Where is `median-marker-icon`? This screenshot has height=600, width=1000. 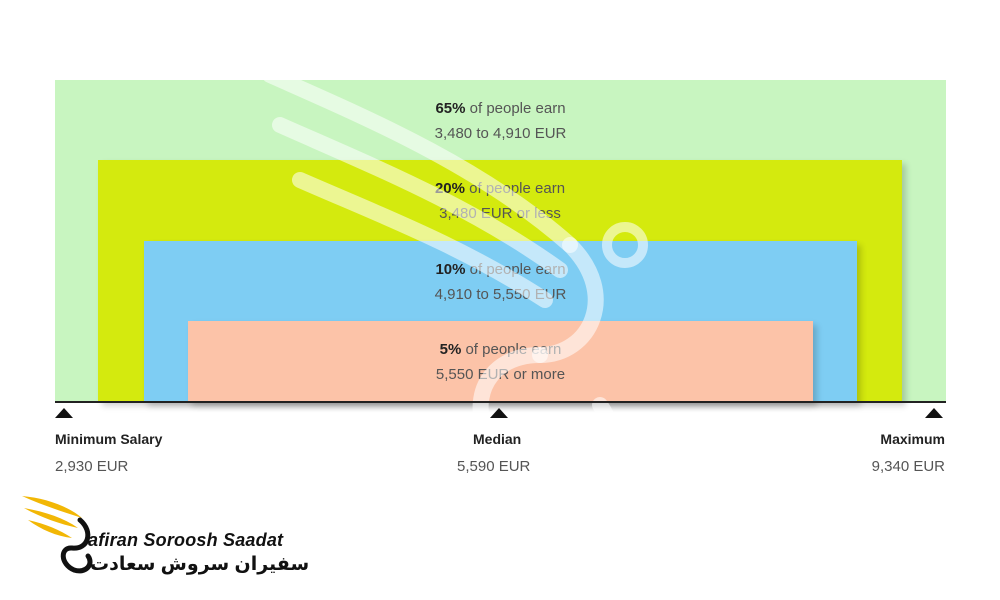
median-marker-icon is located at coordinates (499, 413).